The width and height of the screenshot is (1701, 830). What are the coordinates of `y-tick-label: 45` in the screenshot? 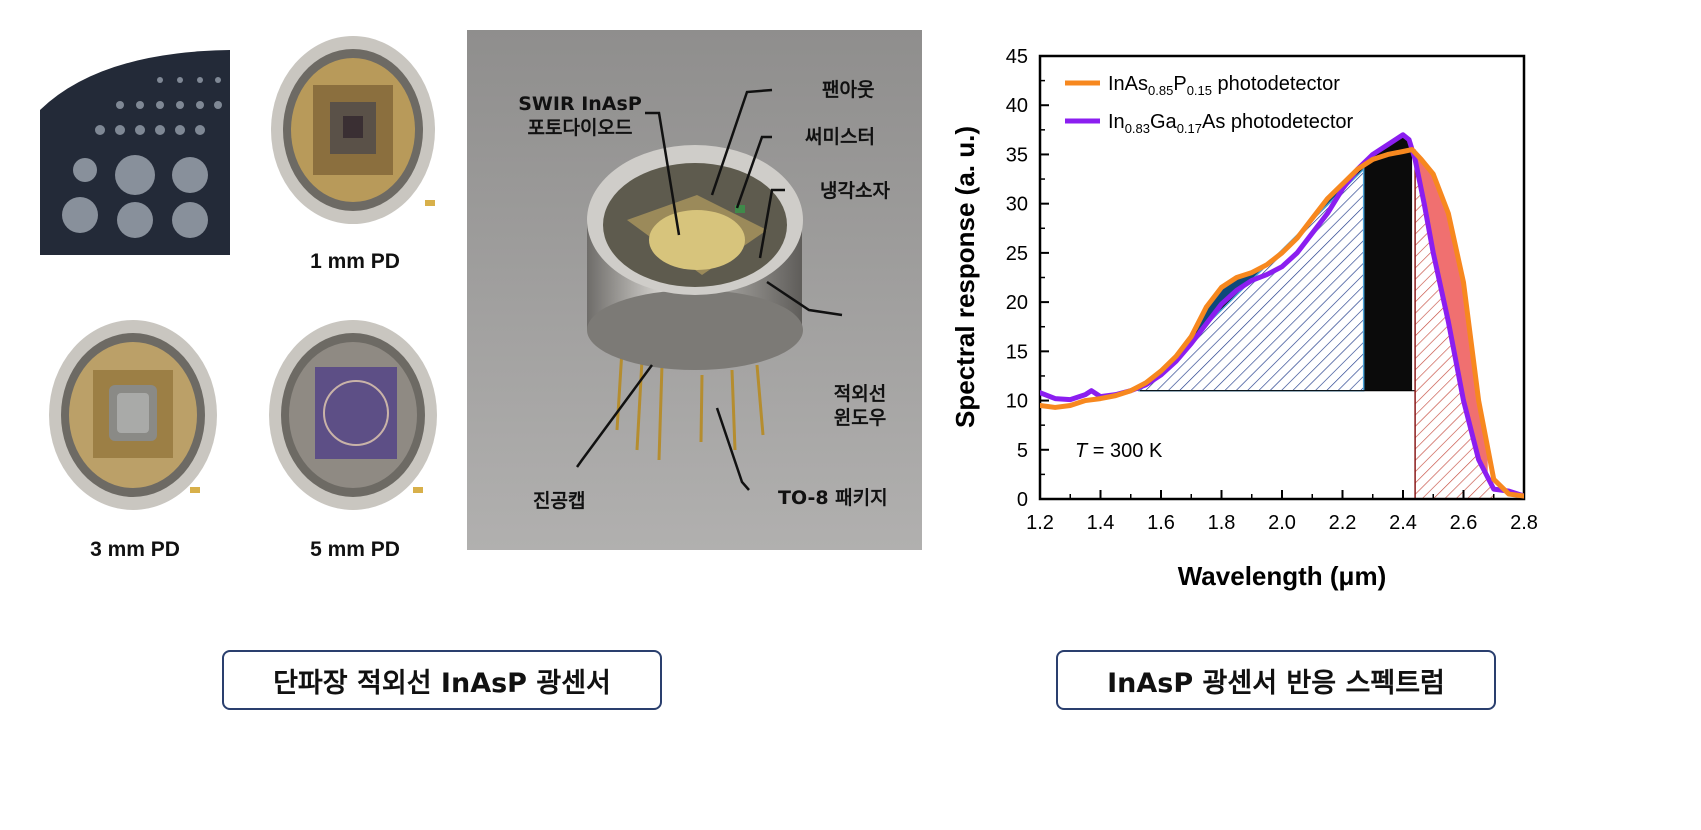 It's located at (1017, 57).